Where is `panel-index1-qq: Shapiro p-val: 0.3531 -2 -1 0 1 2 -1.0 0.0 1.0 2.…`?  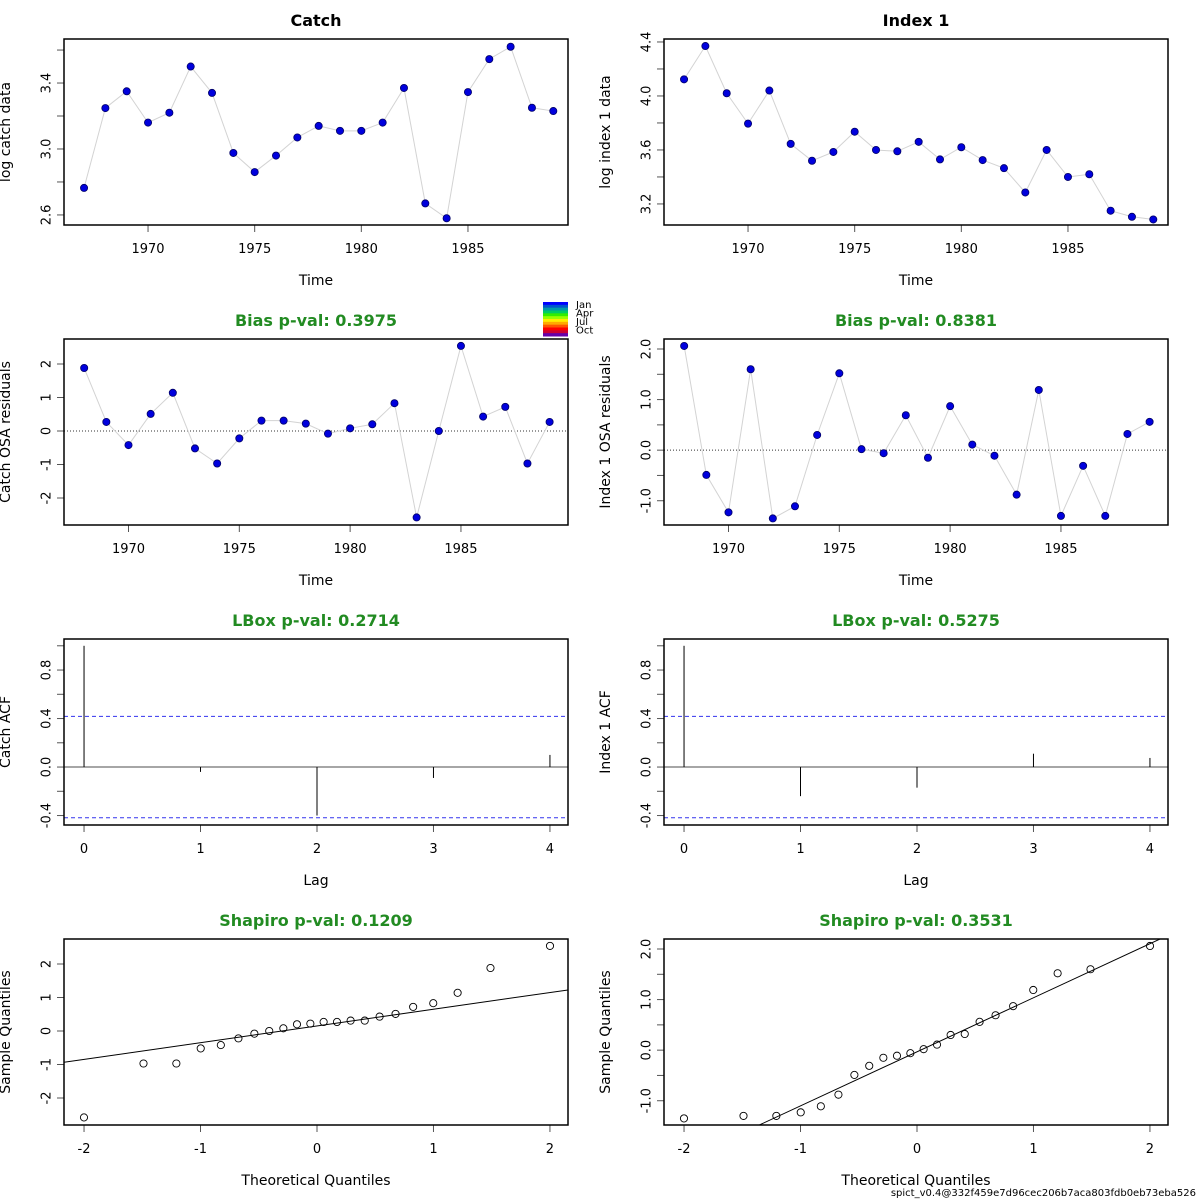
panel-index1-qq: Shapiro p-val: 0.3531 -2 -1 0 1 2 -1.0 0.0 1.0 2.… is located at coordinates (883, 1050).